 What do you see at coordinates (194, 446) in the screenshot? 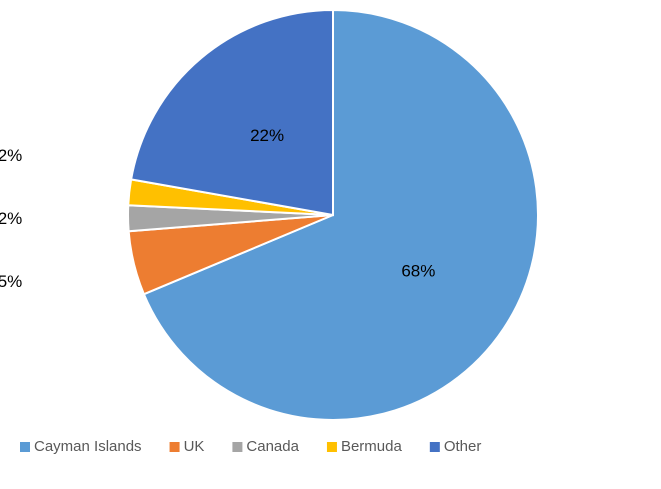
I see `legend-label: UK` at bounding box center [194, 446].